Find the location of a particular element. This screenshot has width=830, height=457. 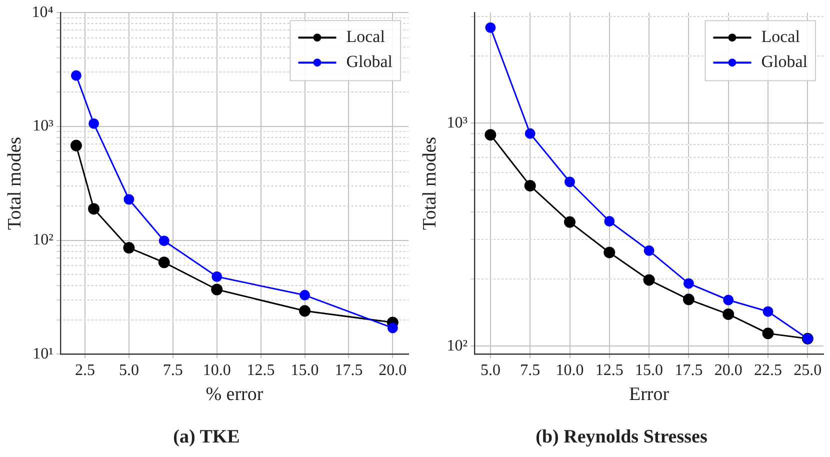

x-tick-label: 25.0 is located at coordinates (808, 371).